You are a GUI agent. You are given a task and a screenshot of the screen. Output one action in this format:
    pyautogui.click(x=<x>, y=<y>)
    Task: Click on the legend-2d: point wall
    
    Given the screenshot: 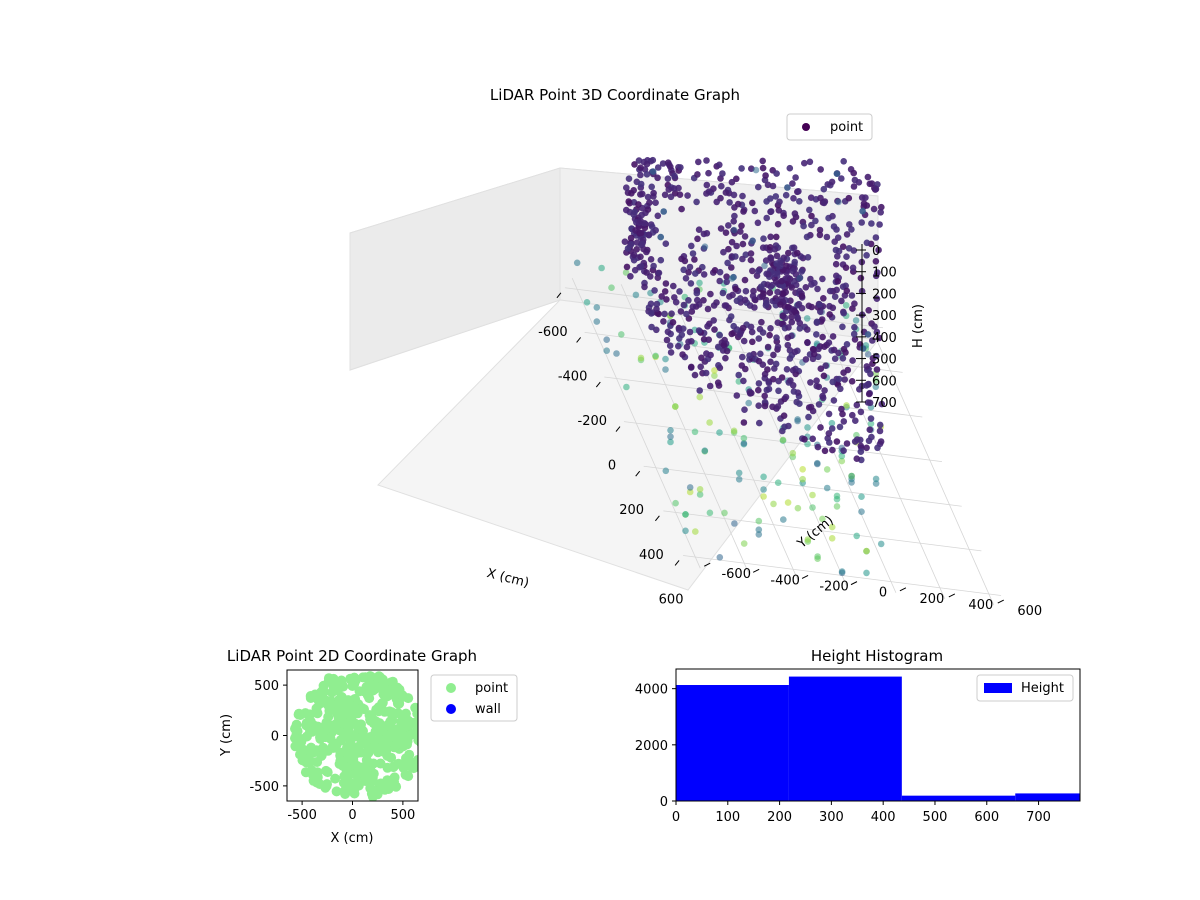 What is the action you would take?
    pyautogui.click(x=474, y=698)
    